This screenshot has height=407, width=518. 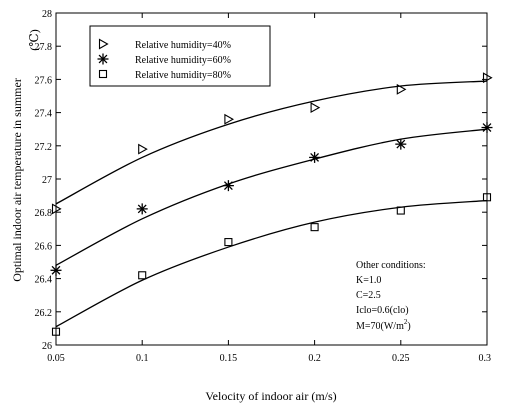 What do you see at coordinates (270, 396) in the screenshot?
I see `x-axis-label: Velocity of indoor air (m/s)` at bounding box center [270, 396].